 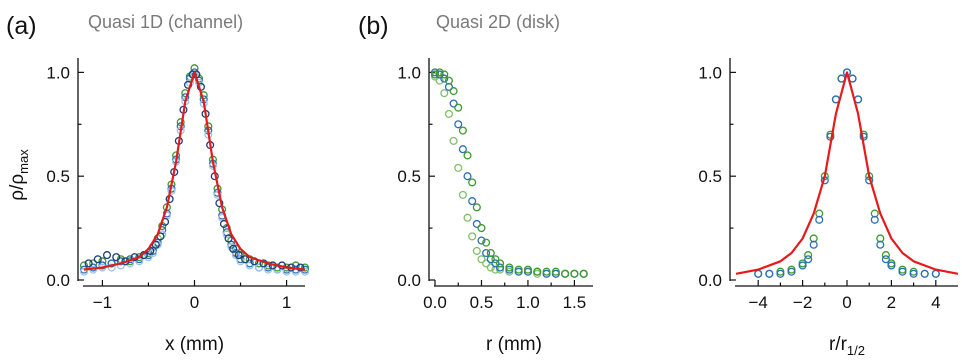 What do you see at coordinates (482, 302) in the screenshot?
I see `x-tick-label: 0.5` at bounding box center [482, 302].